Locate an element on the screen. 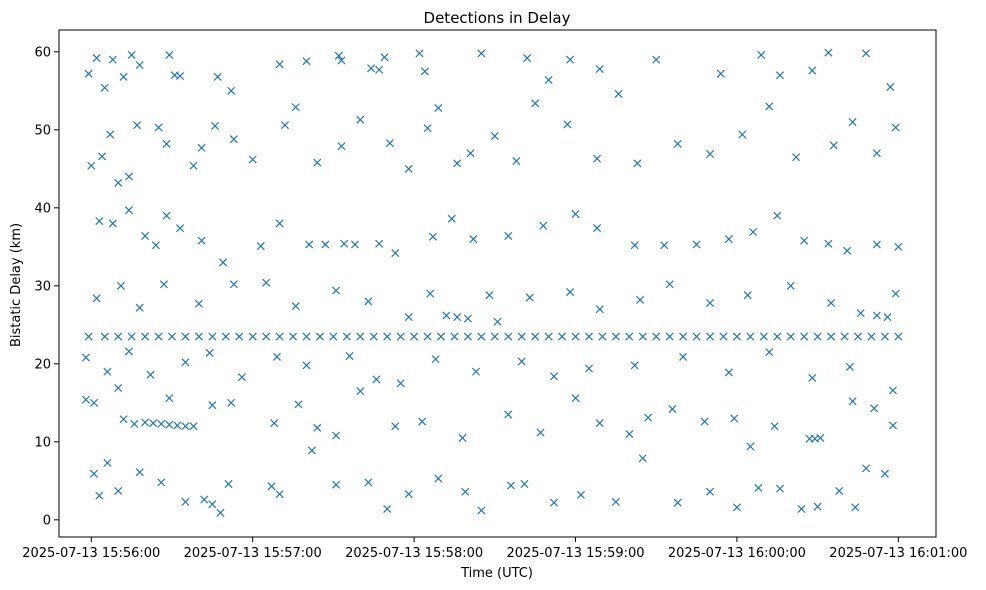 The image size is (986, 590). x-tick-label: 2025-07-13 16:01:00 is located at coordinates (898, 553).